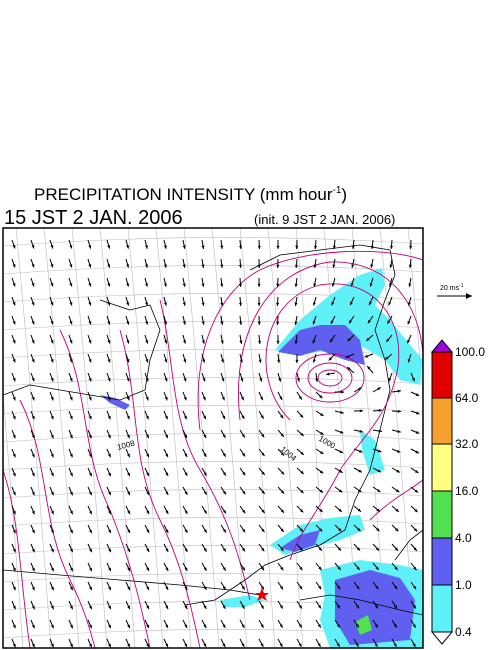  I want to click on init-time: (init. 9 JST 2 JAN. 2006), so click(324, 219).